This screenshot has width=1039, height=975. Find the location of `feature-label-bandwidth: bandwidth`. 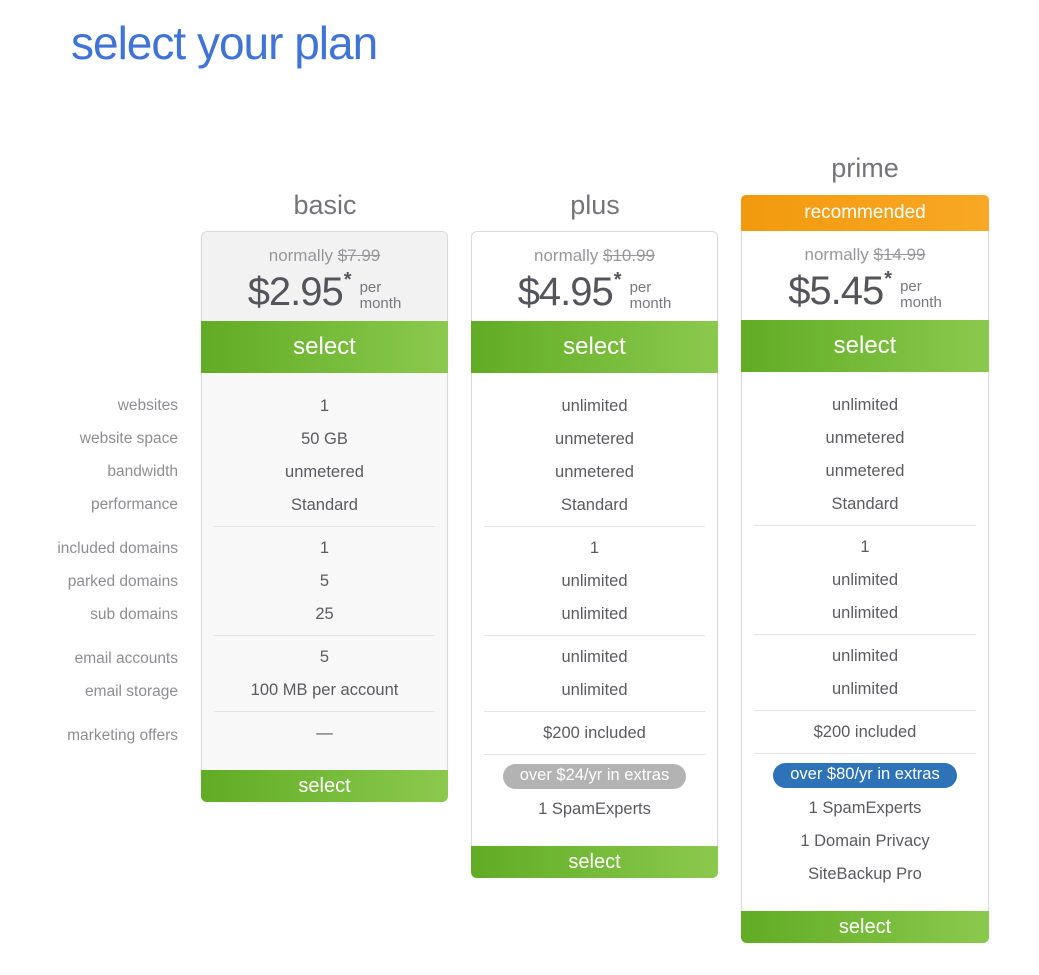

feature-label-bandwidth: bandwidth is located at coordinates (142, 471).